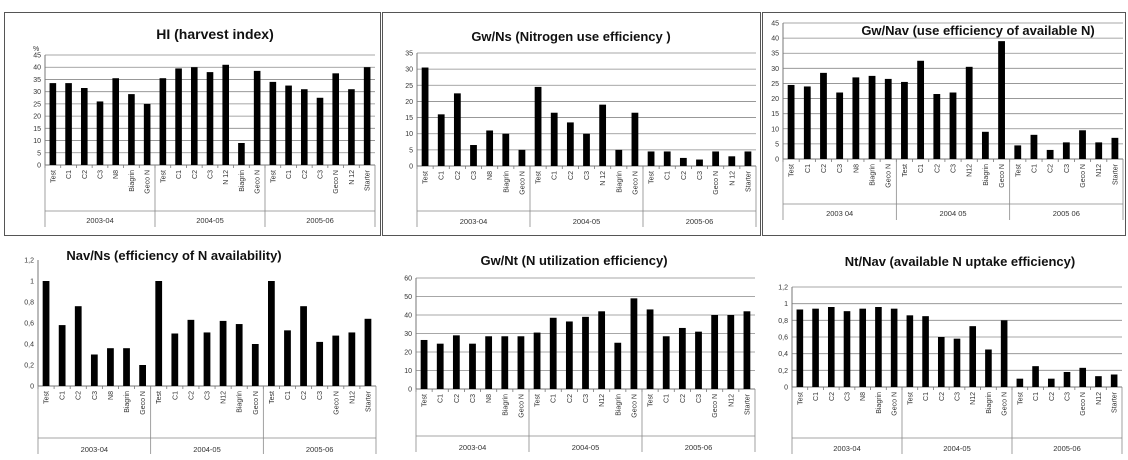 The width and height of the screenshot is (1128, 460). I want to click on chart-title: Gw/Ns (Nitrogen use efficiency ), so click(570, 36).